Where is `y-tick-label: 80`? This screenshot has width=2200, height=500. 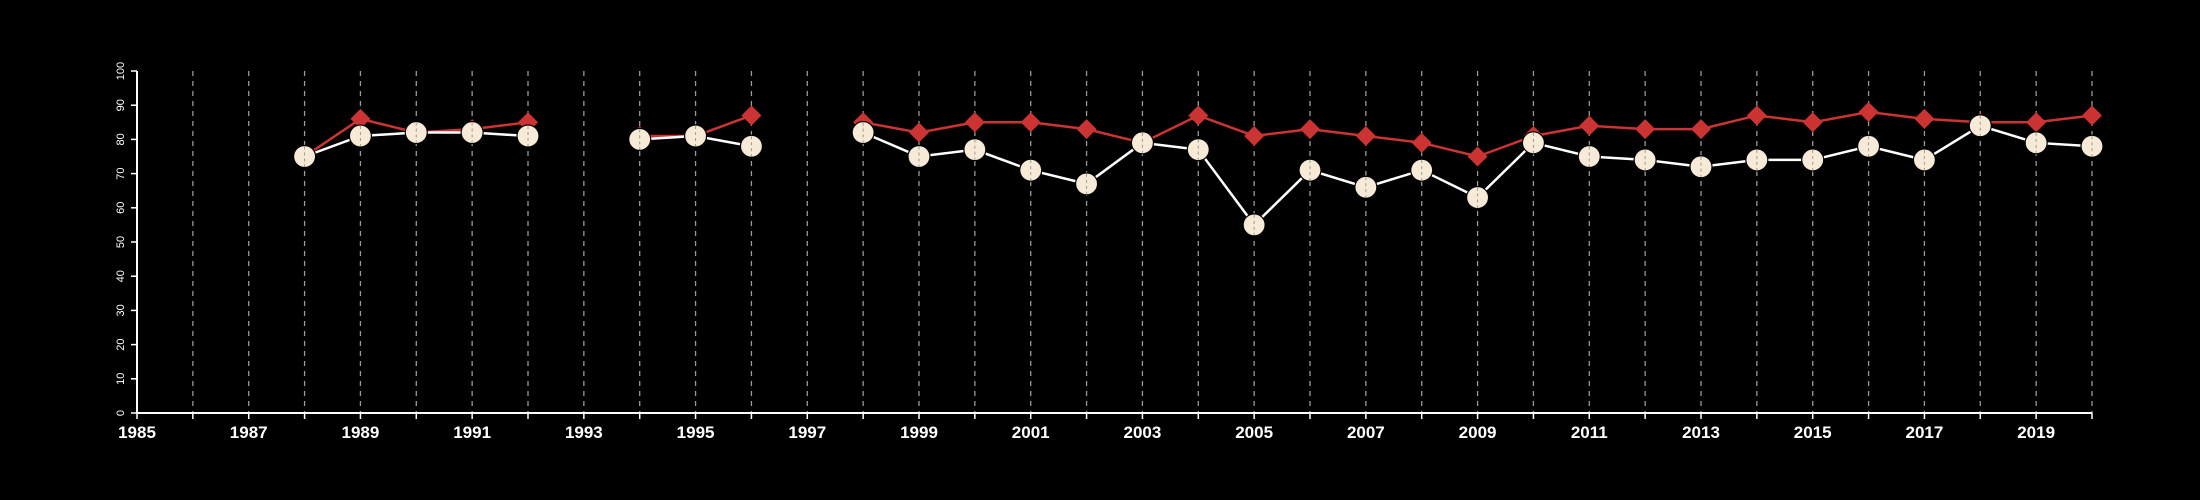
y-tick-label: 80 is located at coordinates (121, 139).